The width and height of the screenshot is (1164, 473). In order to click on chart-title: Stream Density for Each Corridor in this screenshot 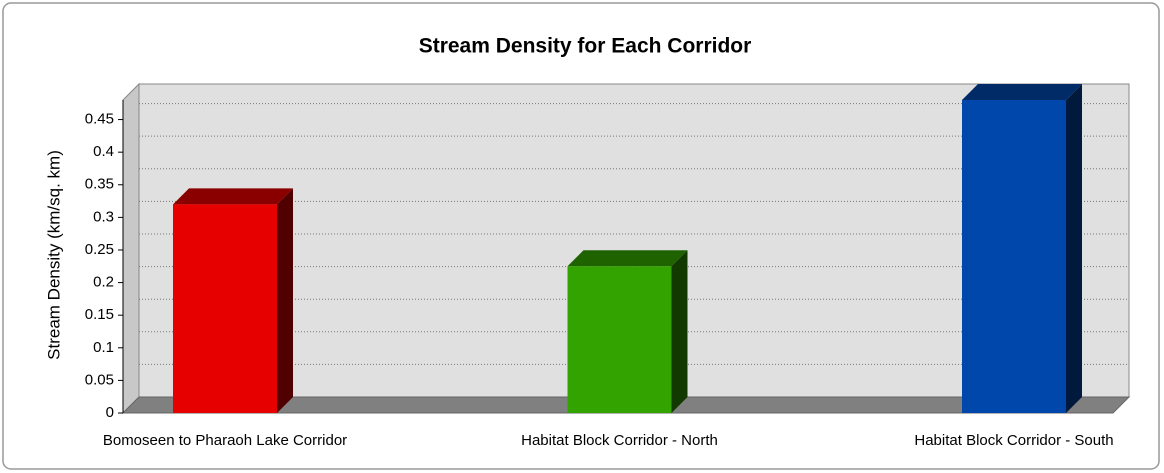, I will do `click(585, 46)`.